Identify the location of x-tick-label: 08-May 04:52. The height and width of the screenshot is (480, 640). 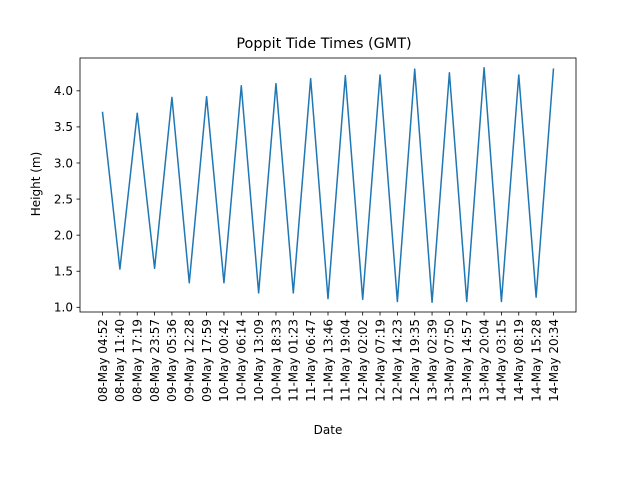
(103, 360).